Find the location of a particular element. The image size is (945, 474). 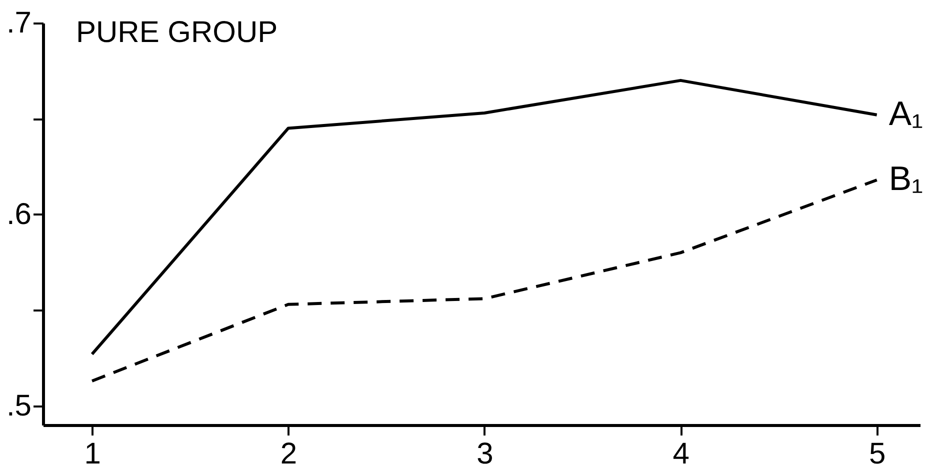

x-tick-label: 2 is located at coordinates (289, 454).